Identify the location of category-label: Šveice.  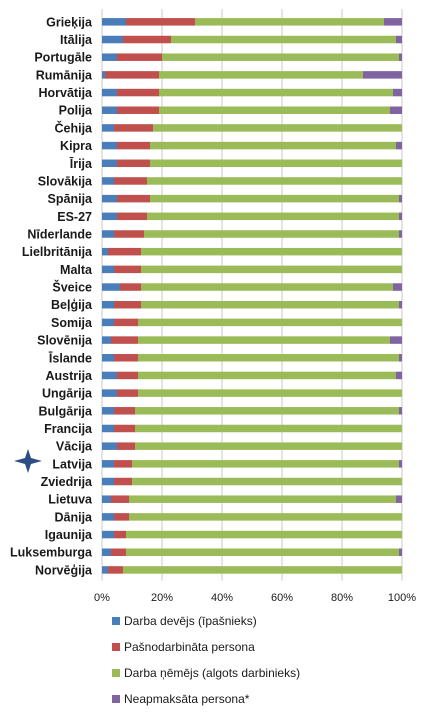
(72, 287).